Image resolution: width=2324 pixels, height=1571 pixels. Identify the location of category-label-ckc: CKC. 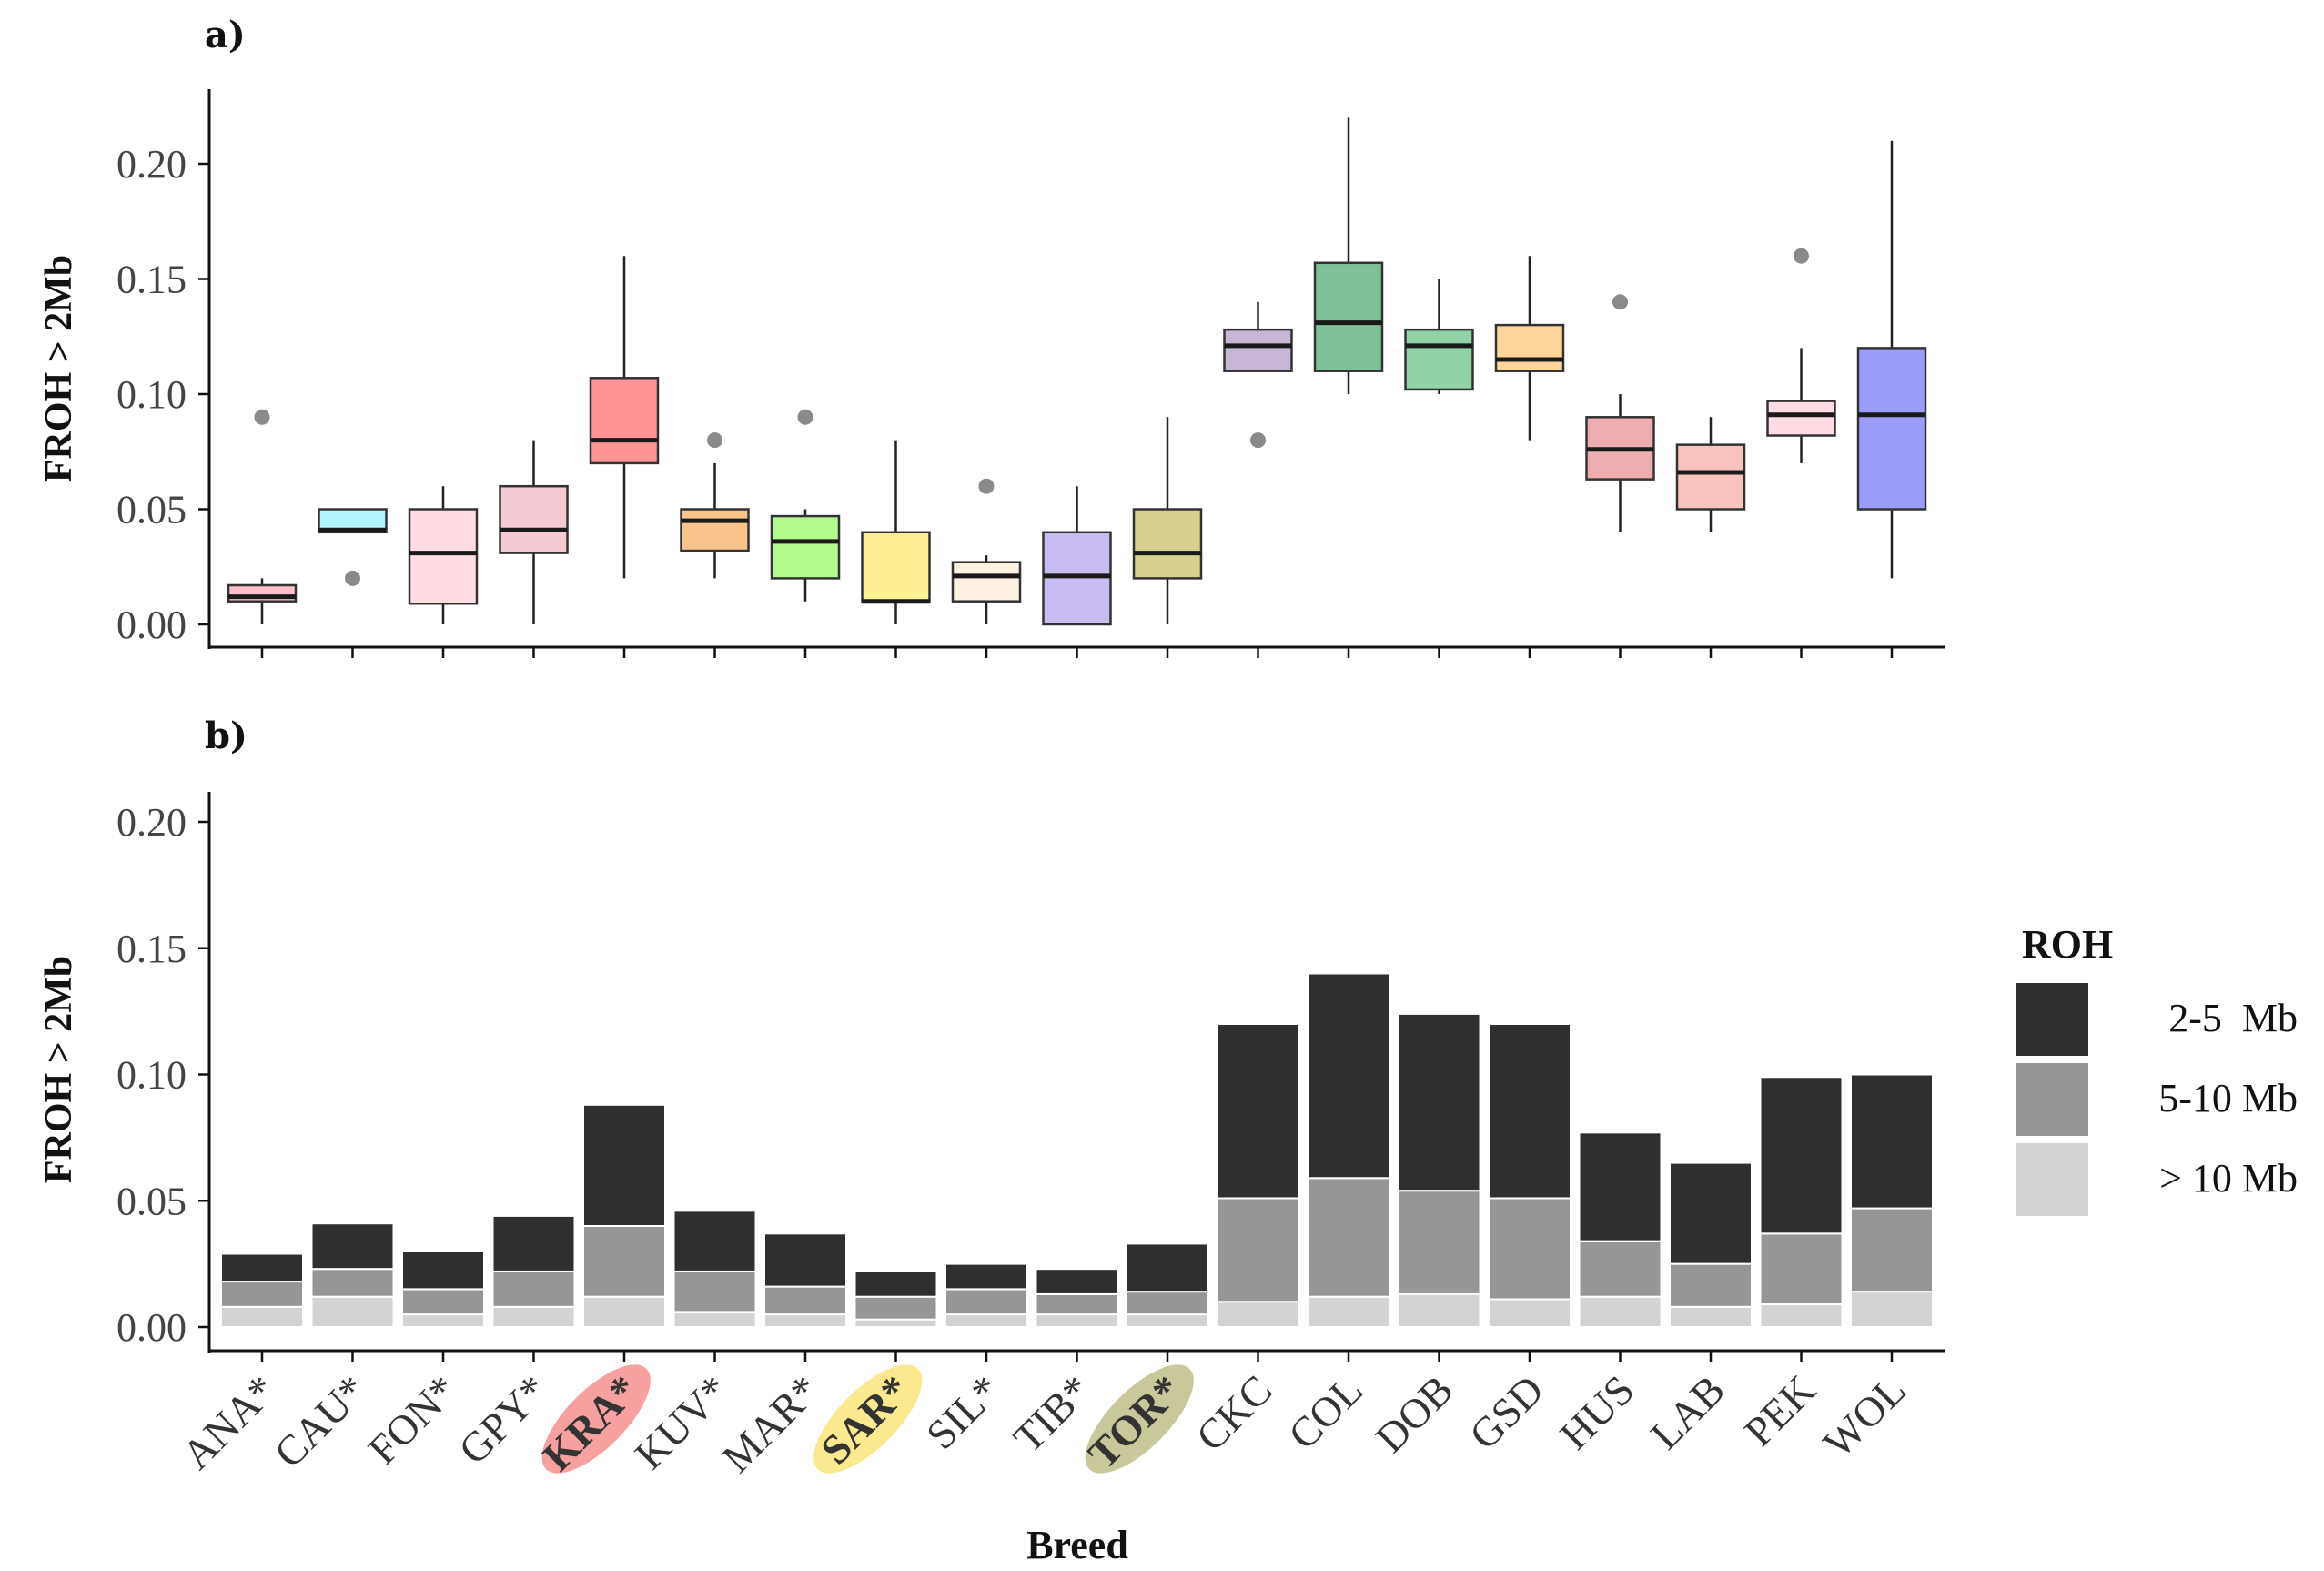
(1234, 1413).